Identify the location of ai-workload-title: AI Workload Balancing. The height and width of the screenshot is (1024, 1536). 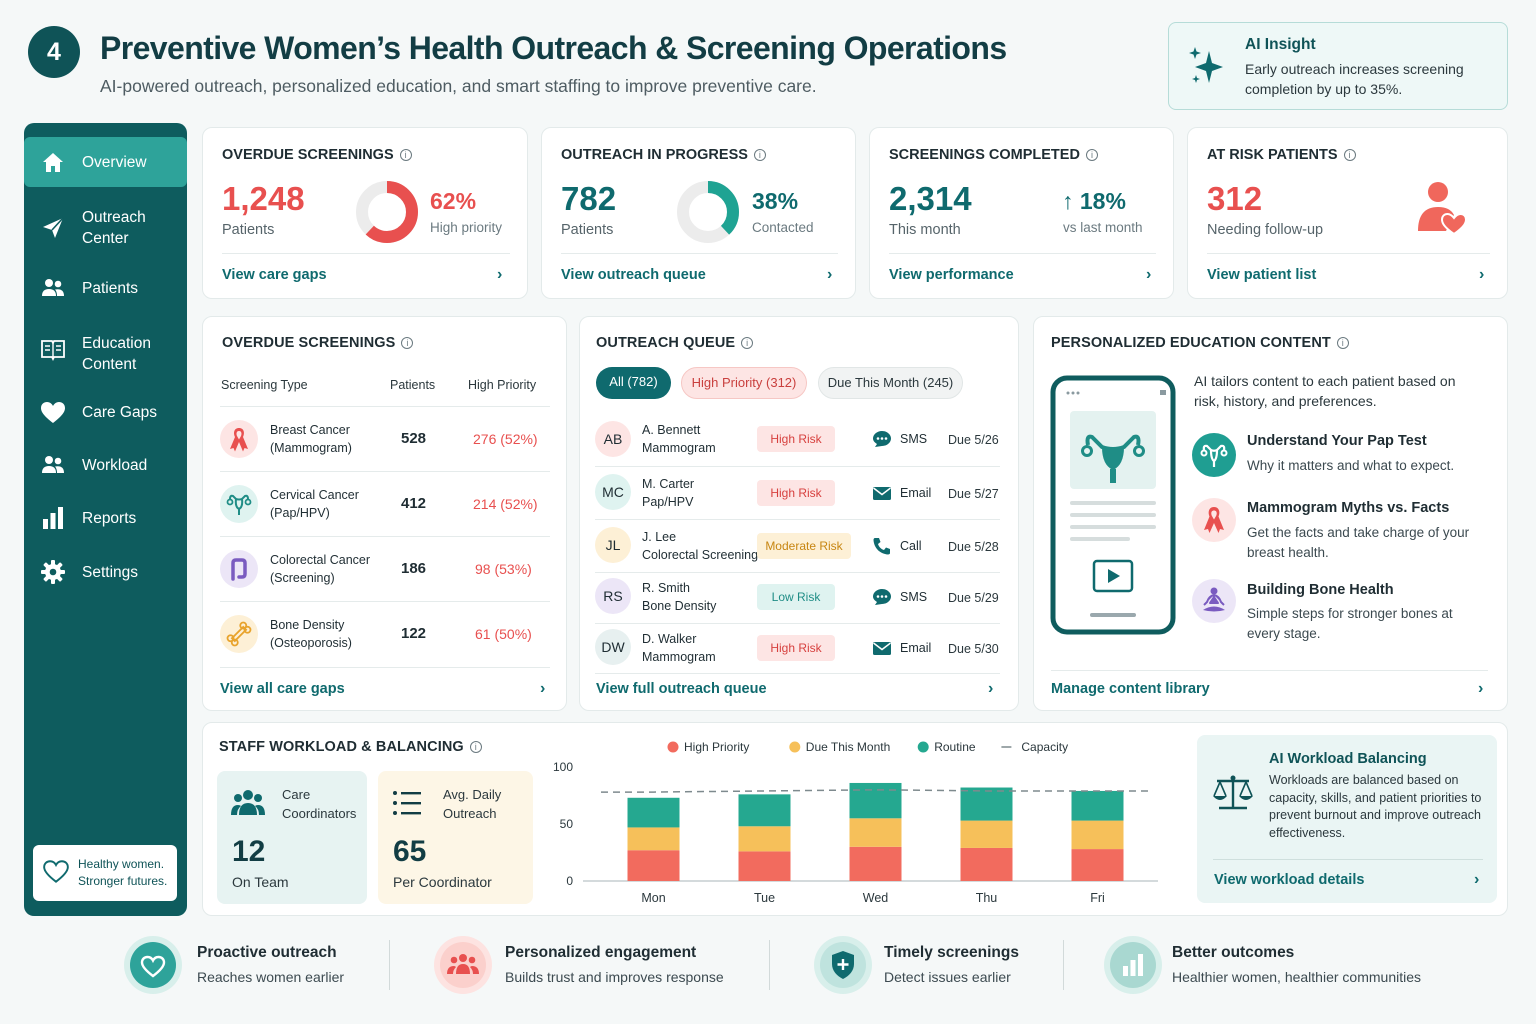
(1348, 759).